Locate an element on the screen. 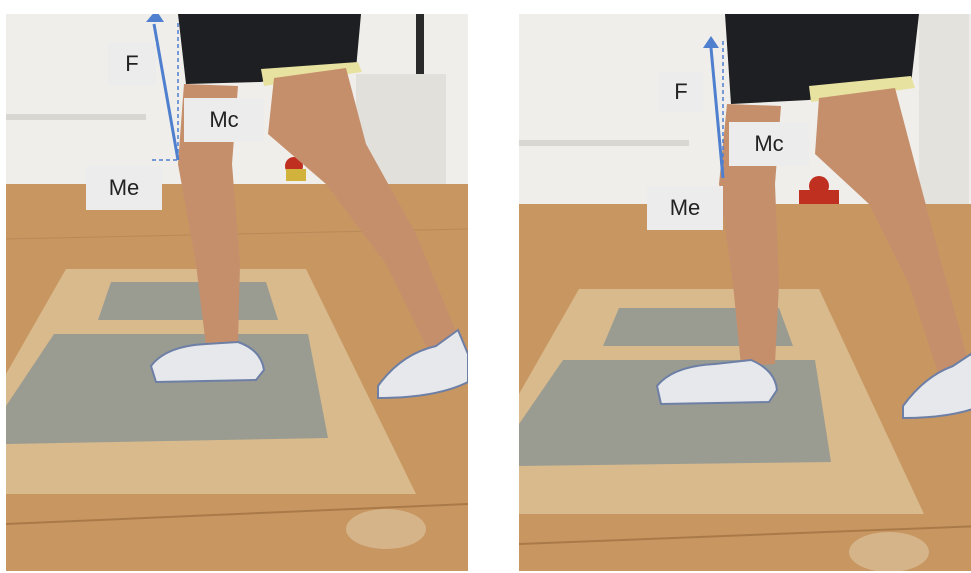 Image resolution: width=971 pixels, height=573 pixels. label-moment-c-left: Mc is located at coordinates (224, 120).